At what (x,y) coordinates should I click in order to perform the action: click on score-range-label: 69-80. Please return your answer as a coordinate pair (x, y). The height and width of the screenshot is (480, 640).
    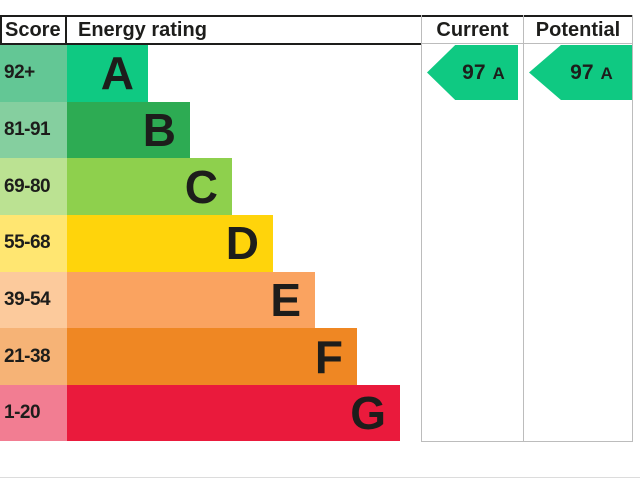
    Looking at the image, I should click on (27, 186).